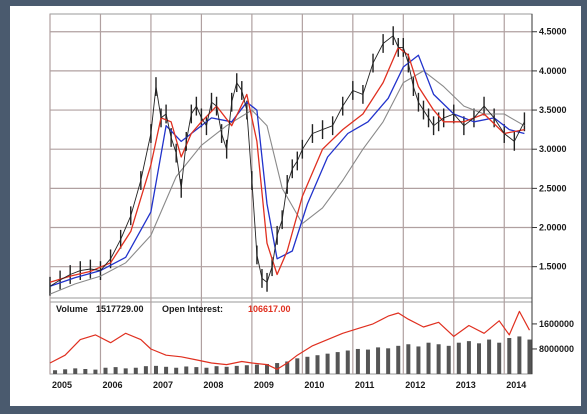  What do you see at coordinates (192, 309) in the screenshot?
I see `open-interest-label: Open Interest:` at bounding box center [192, 309].